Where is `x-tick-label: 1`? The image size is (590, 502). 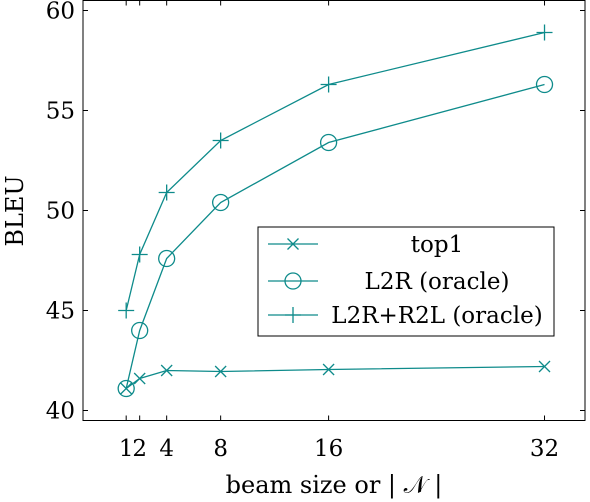 x-tick-label: 1 is located at coordinates (126, 449).